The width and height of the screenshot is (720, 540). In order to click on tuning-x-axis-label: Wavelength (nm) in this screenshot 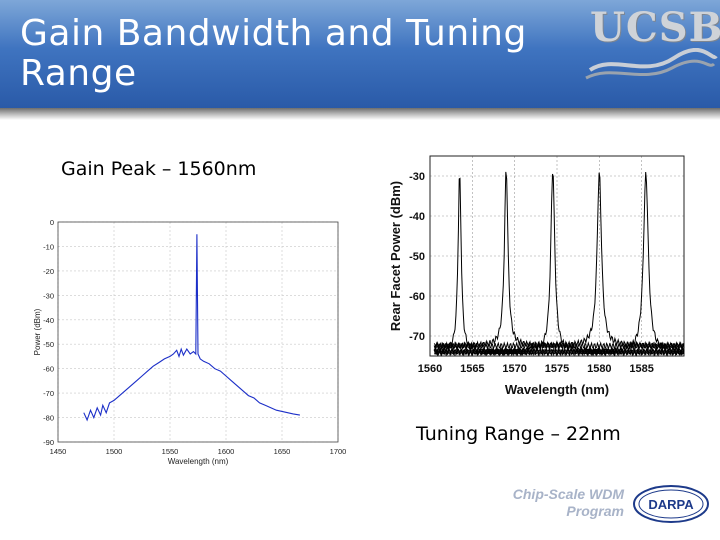, I will do `click(557, 389)`.